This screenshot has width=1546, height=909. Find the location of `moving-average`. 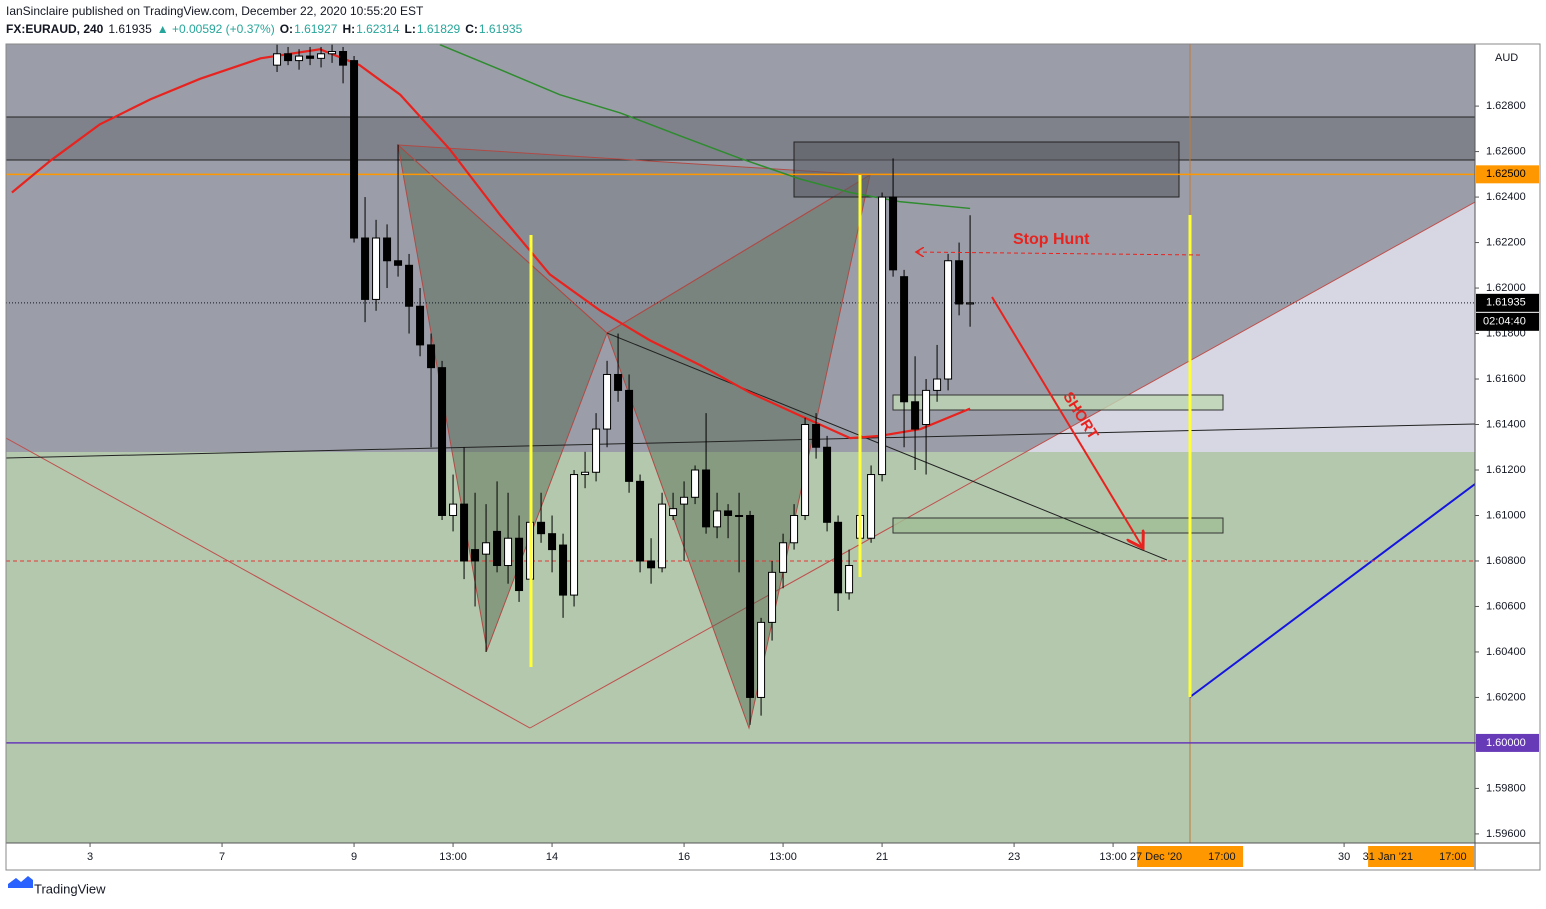

moving-average is located at coordinates (705, 127).